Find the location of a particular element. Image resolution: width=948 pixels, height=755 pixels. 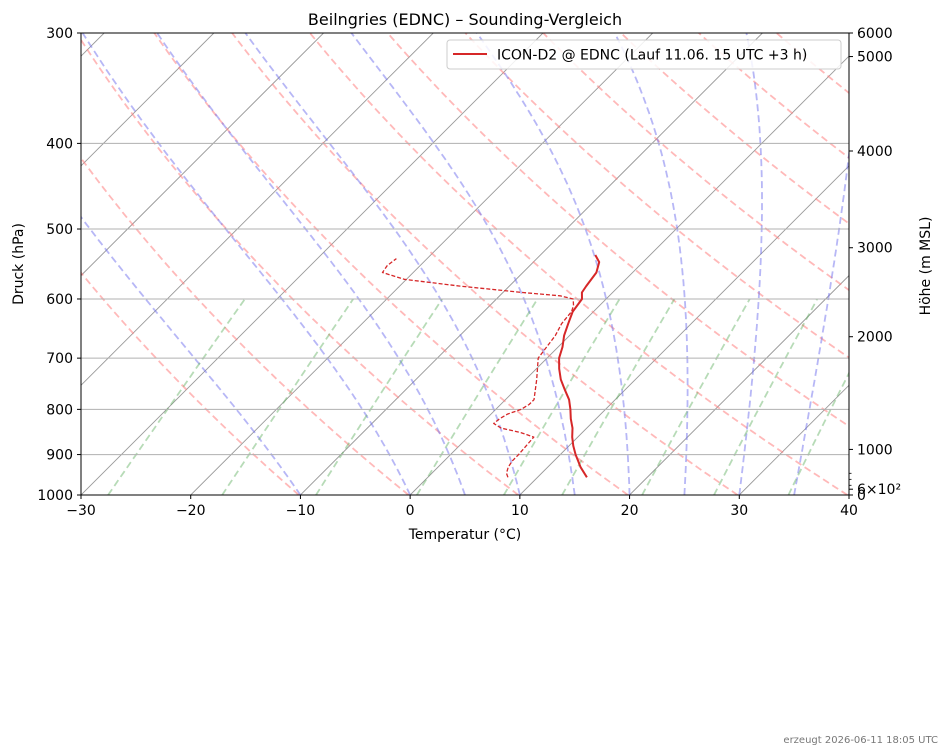

y2-tick-label: 1000 is located at coordinates (875, 450).